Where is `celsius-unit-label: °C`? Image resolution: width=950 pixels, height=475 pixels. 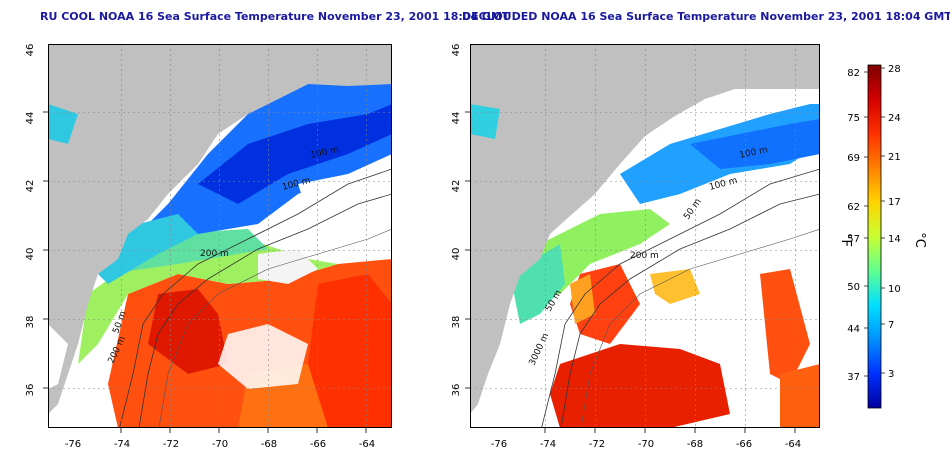 celsius-unit-label: °C is located at coordinates (919, 240).